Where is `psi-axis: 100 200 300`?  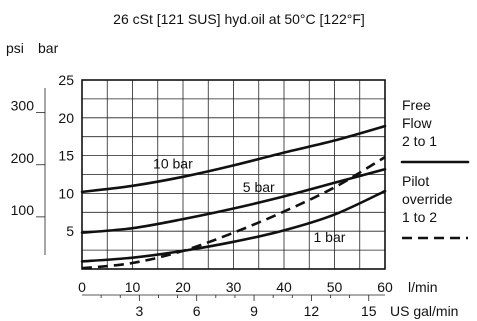
psi-axis: 100 200 300 is located at coordinates (28, 158).